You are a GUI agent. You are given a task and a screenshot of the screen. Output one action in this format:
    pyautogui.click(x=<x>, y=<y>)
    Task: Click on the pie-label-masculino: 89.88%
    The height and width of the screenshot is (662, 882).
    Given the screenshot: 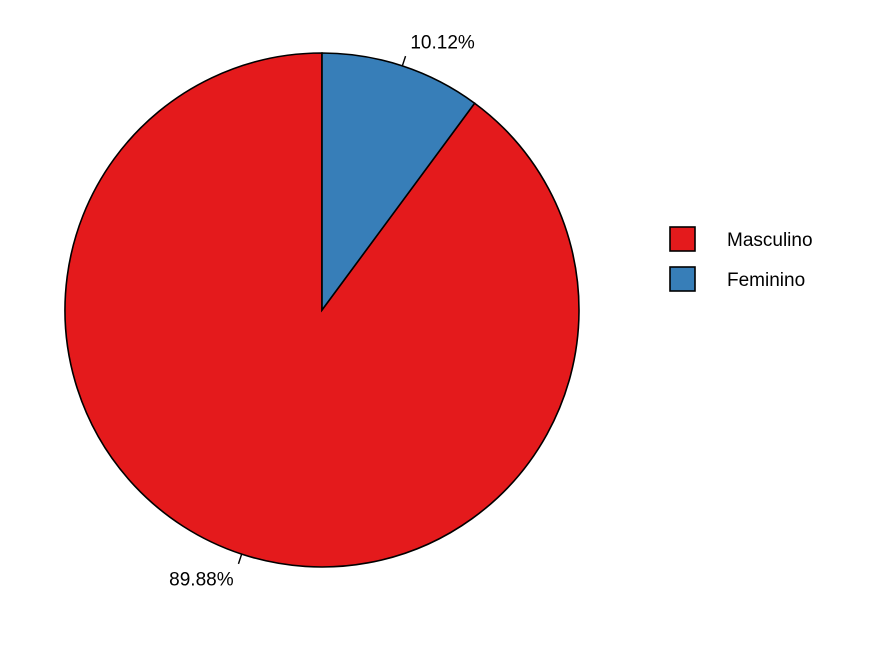 What is the action you would take?
    pyautogui.click(x=201, y=580)
    